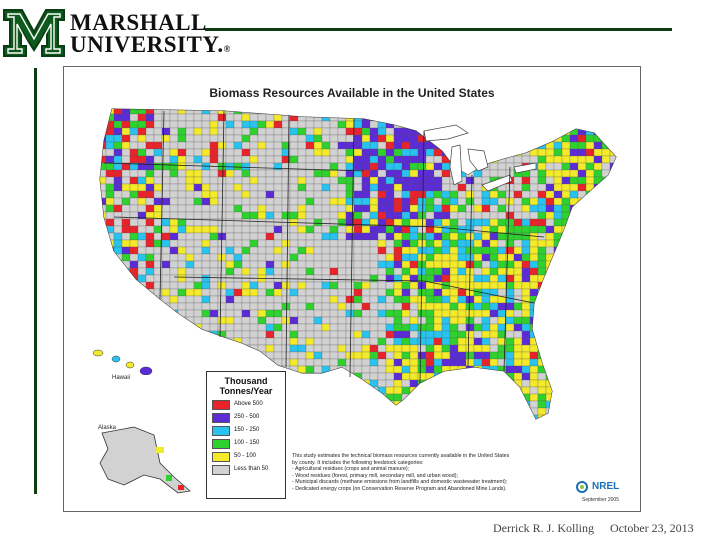  What do you see at coordinates (248, 443) in the screenshot?
I see `legend-row: 100 - 150` at bounding box center [248, 443].